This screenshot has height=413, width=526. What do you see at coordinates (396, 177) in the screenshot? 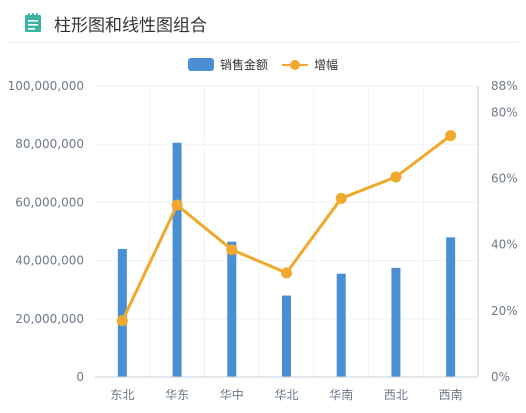
I see `growth-point-西北` at bounding box center [396, 177].